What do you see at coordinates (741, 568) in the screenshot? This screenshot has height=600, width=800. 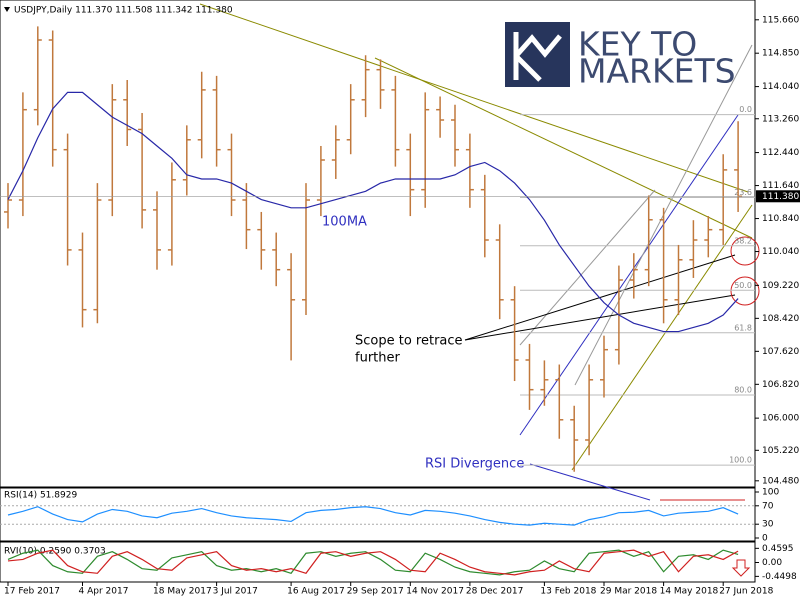 I see `down-arrow` at bounding box center [741, 568].